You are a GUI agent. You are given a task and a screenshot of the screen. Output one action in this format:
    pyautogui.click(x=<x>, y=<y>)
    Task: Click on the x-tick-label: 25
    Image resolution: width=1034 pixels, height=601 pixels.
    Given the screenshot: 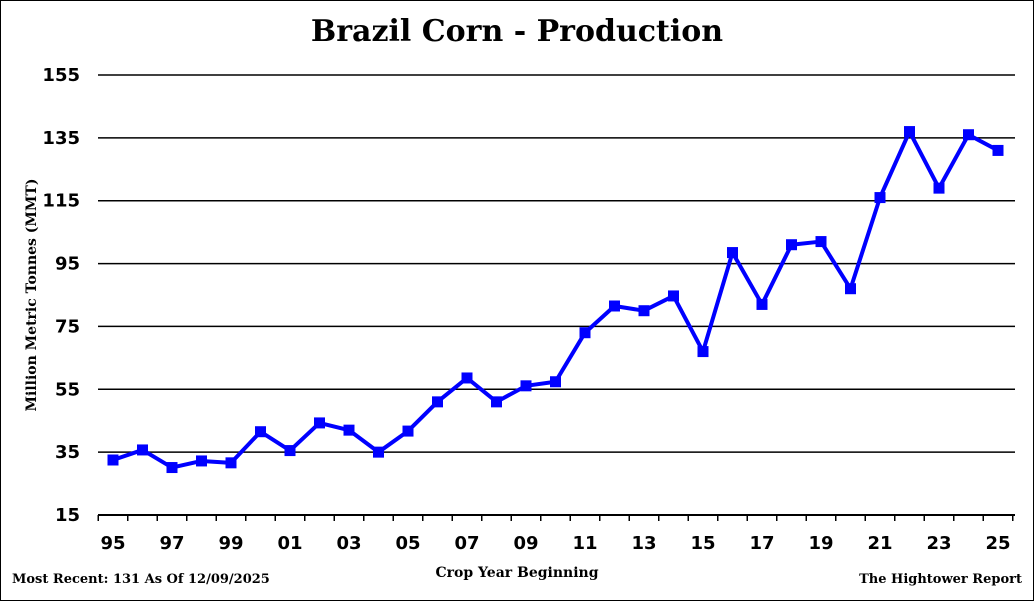 What is the action you would take?
    pyautogui.click(x=997, y=543)
    